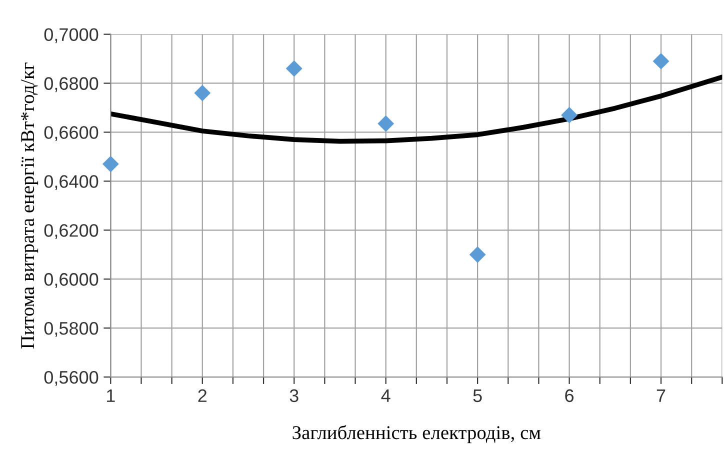 Image resolution: width=728 pixels, height=457 pixels. What do you see at coordinates (111, 395) in the screenshot?
I see `x-tick-label: 1` at bounding box center [111, 395].